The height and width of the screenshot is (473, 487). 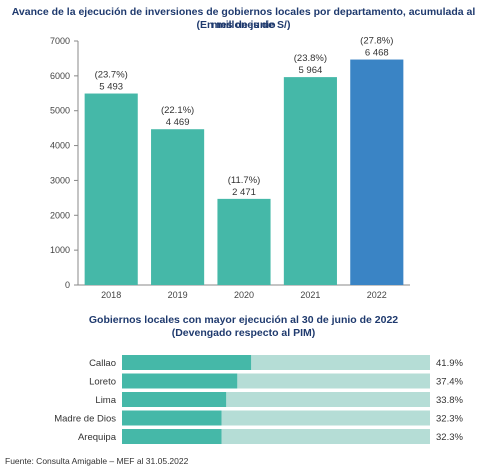 I want to click on value-label: 37.4%, so click(x=449, y=382).